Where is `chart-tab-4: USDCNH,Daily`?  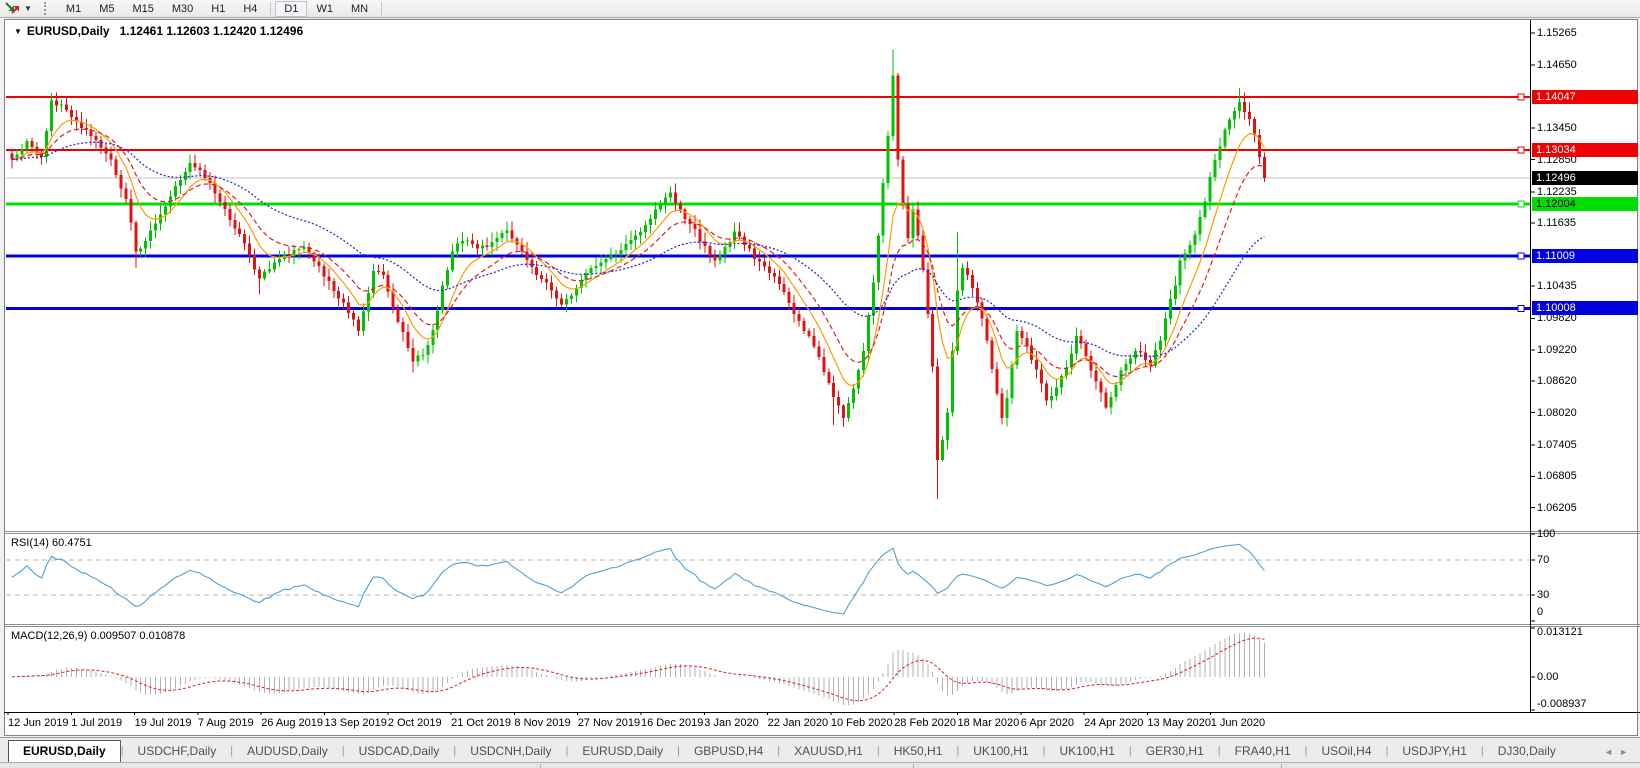
chart-tab-4: USDCNH,Daily is located at coordinates (511, 751).